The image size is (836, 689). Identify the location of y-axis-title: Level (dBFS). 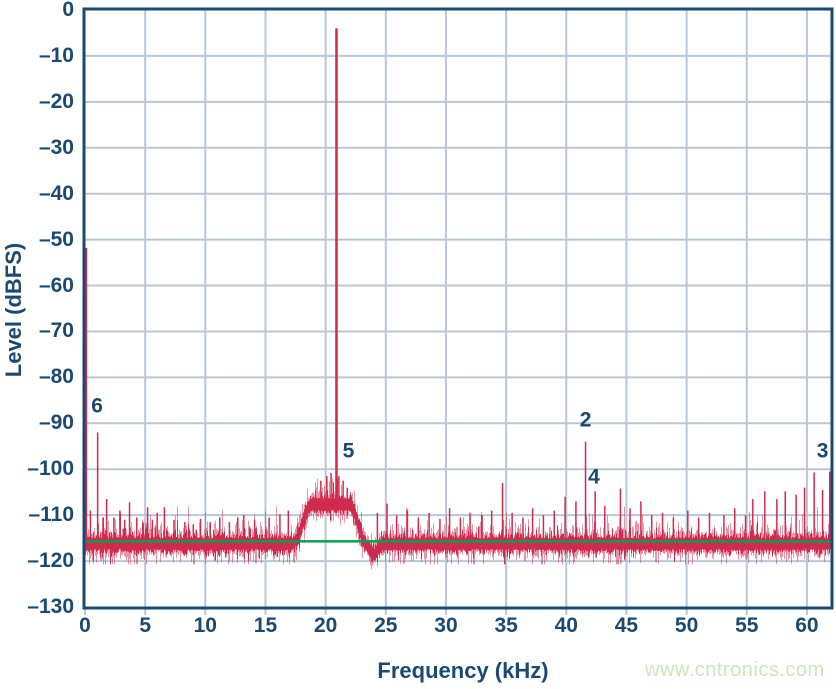
(13, 310).